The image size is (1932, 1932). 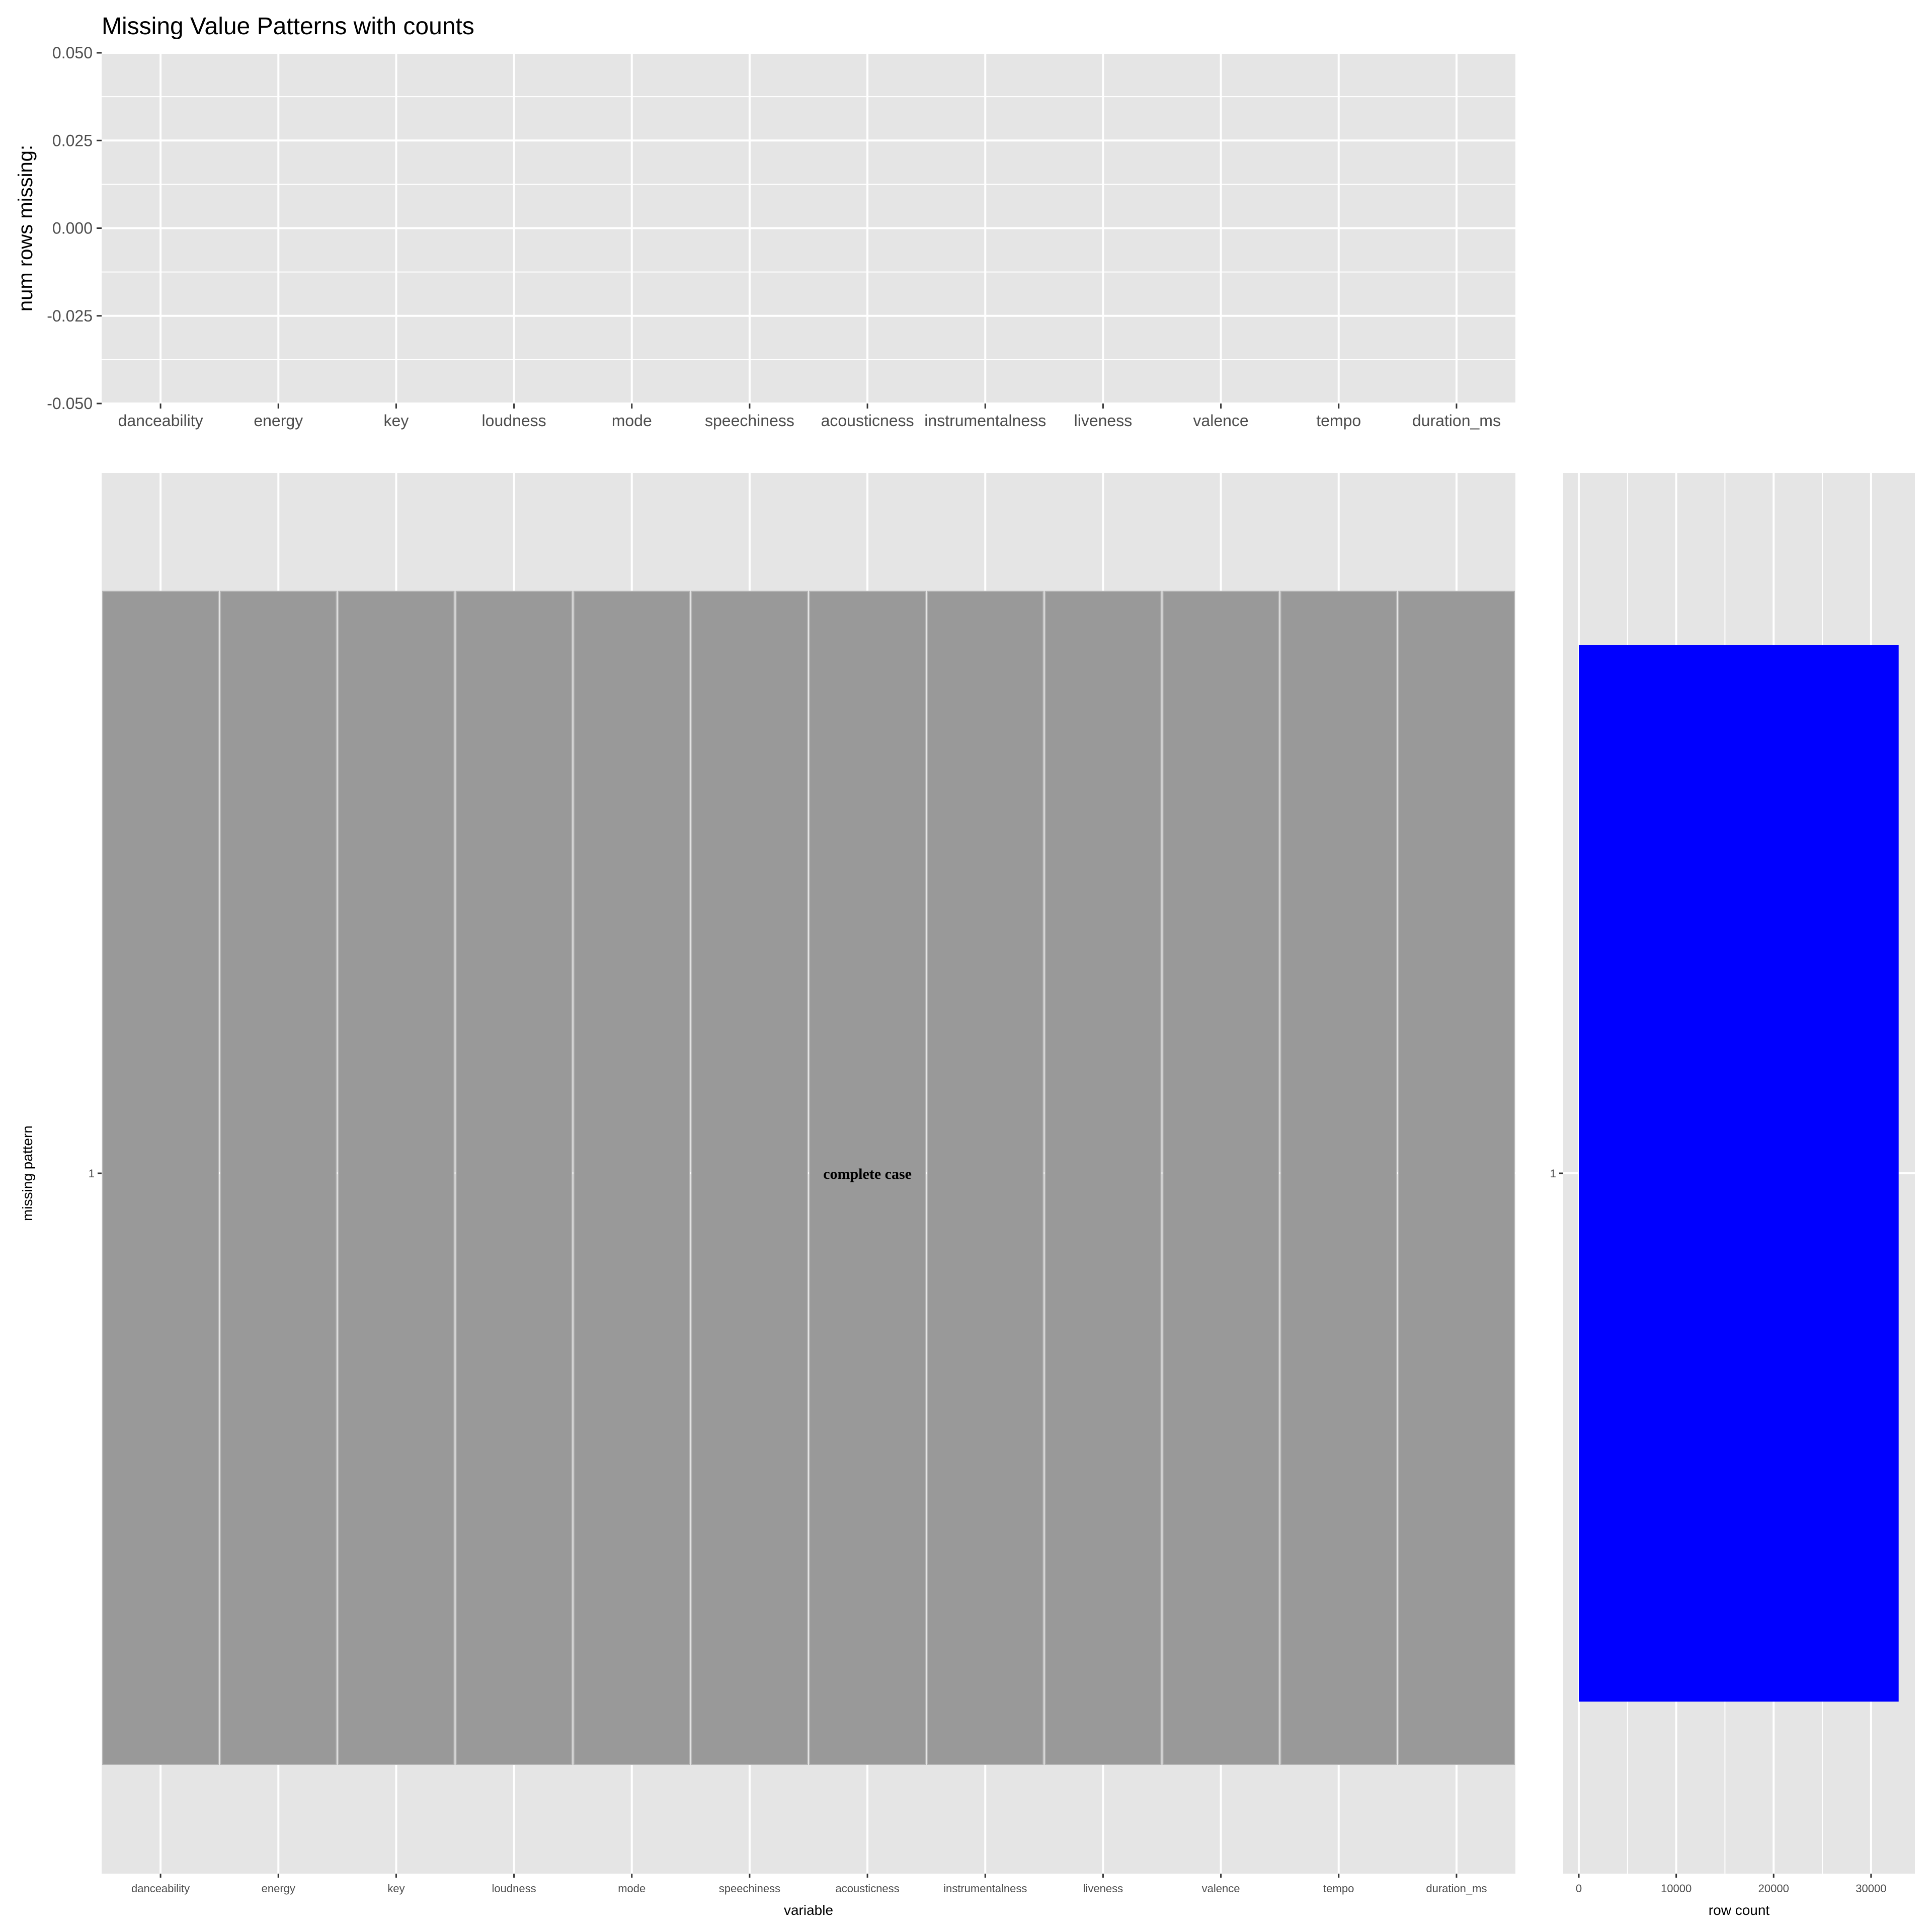 What do you see at coordinates (1221, 1178) in the screenshot?
I see `pattern-tile-valence` at bounding box center [1221, 1178].